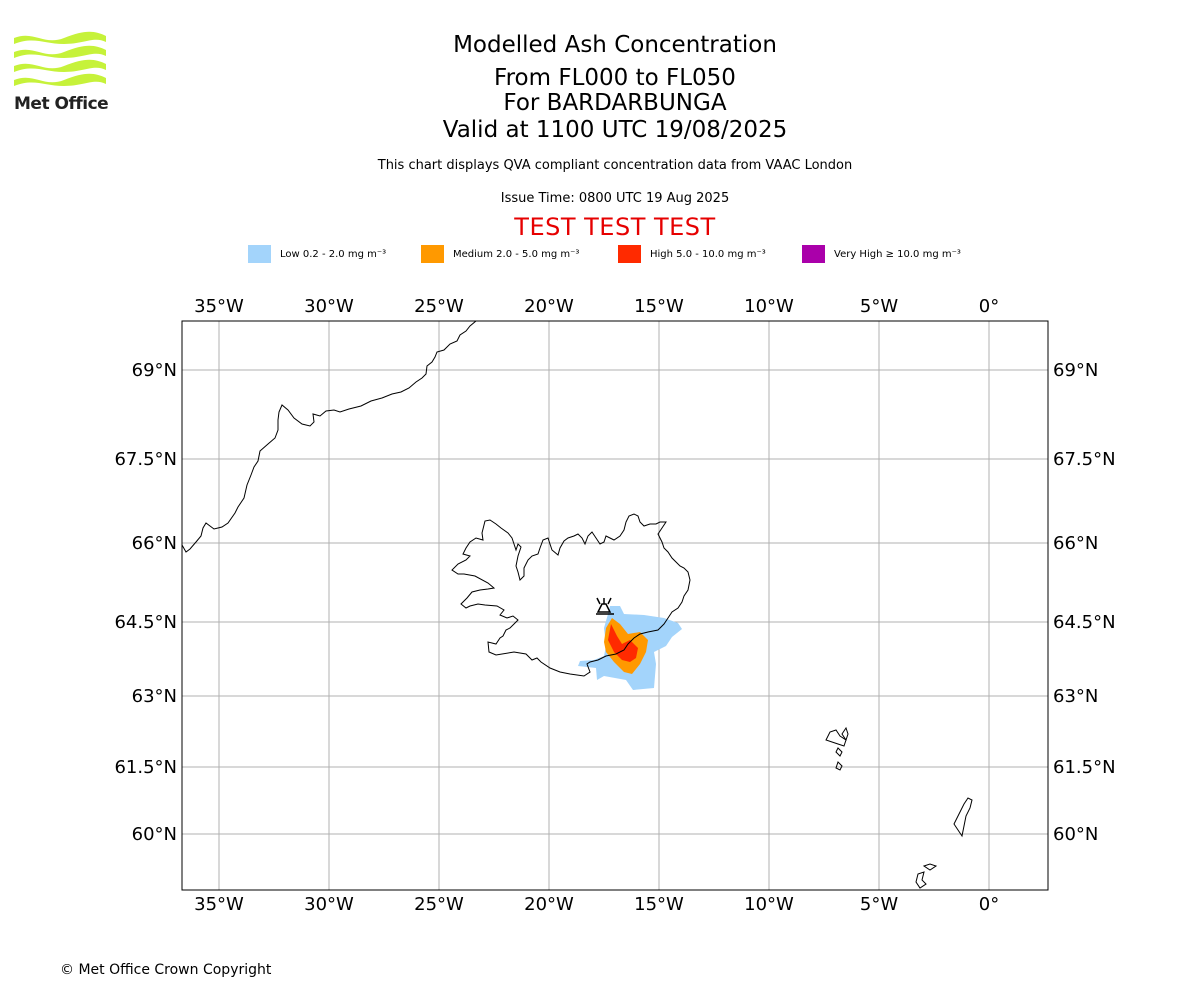  I want to click on coastline-shetland, so click(963, 817).